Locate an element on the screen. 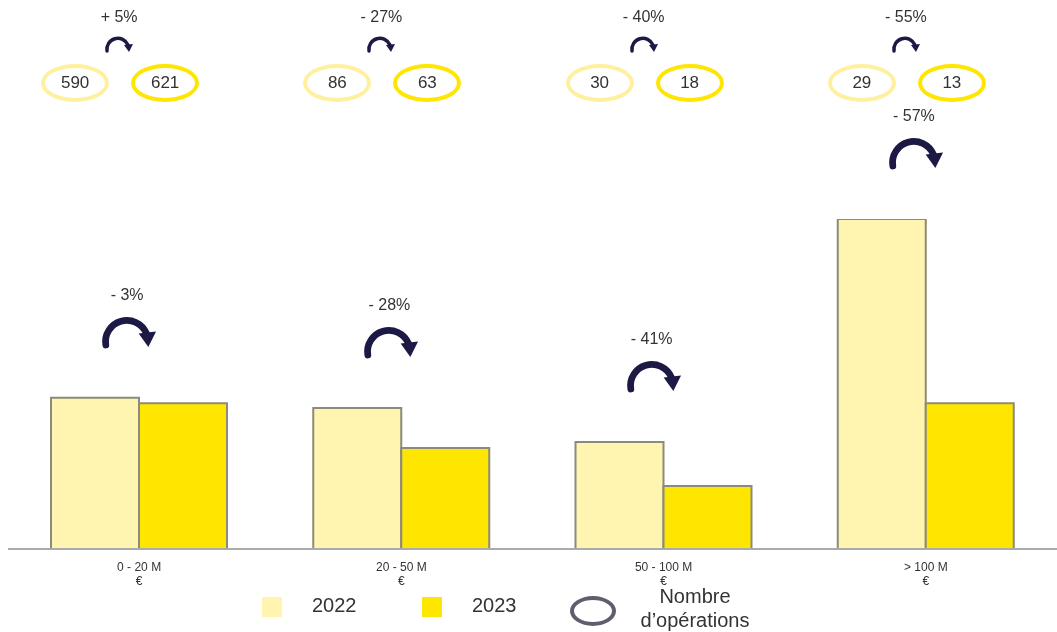 The width and height of the screenshot is (1057, 632). annotation: - 41% is located at coordinates (651, 339).